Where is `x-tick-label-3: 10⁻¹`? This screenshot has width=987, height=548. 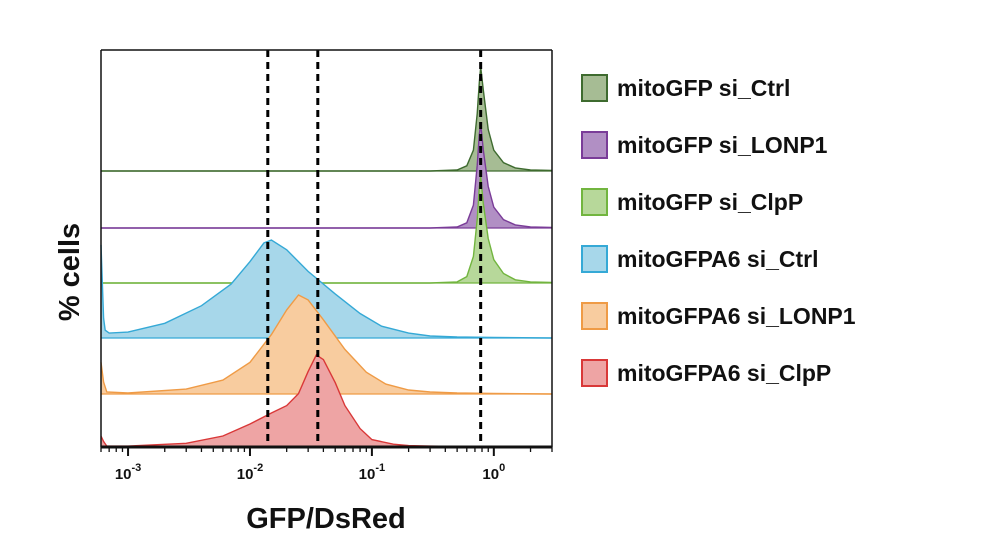
x-tick-label-3: 10⁻¹ is located at coordinates (372, 472).